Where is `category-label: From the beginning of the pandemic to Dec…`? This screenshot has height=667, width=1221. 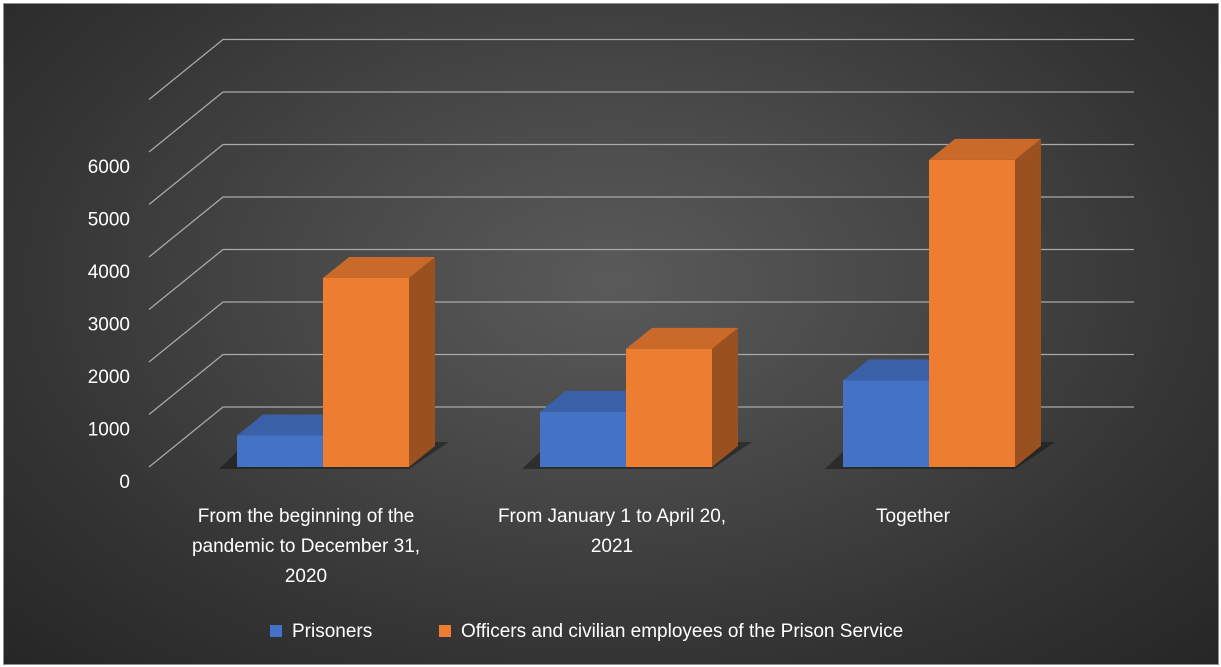
category-label: From the beginning of the pandemic to Dec… is located at coordinates (306, 546).